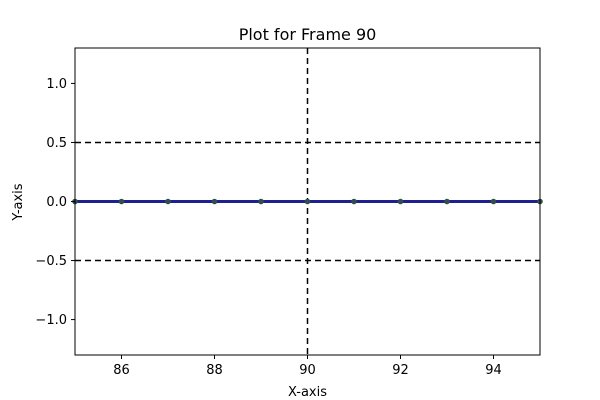 This screenshot has width=600, height=400. I want to click on series-layer, so click(307, 201).